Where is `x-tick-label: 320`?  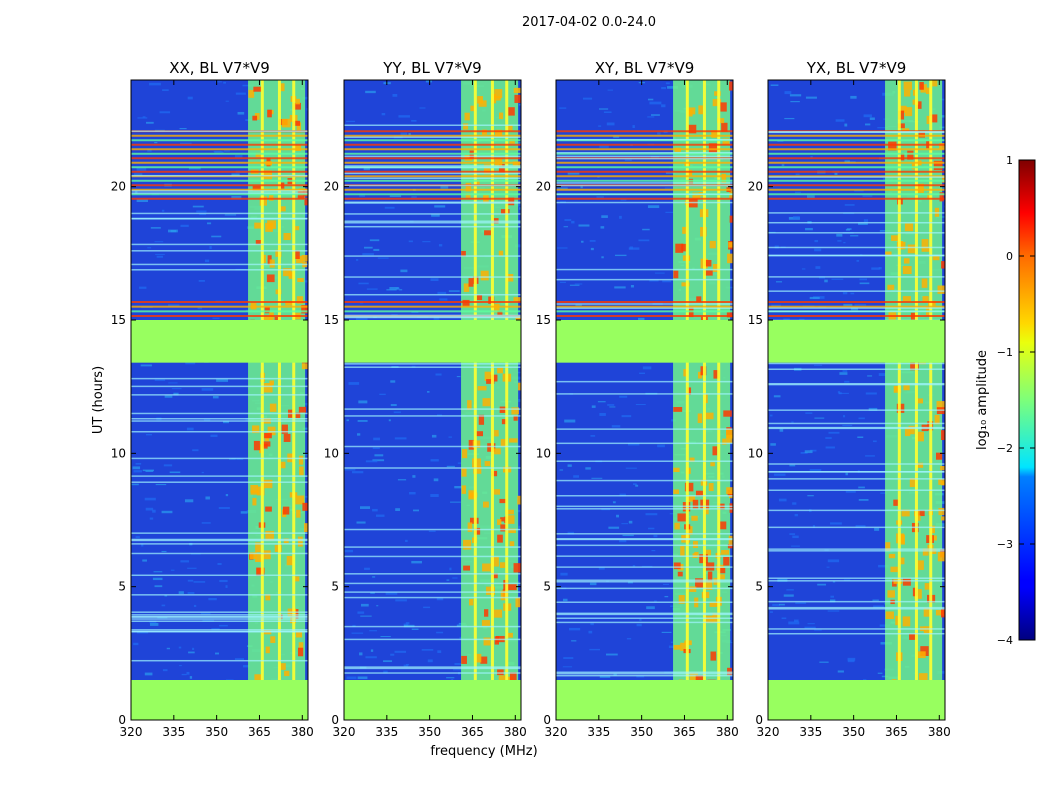 x-tick-label: 320 is located at coordinates (131, 732).